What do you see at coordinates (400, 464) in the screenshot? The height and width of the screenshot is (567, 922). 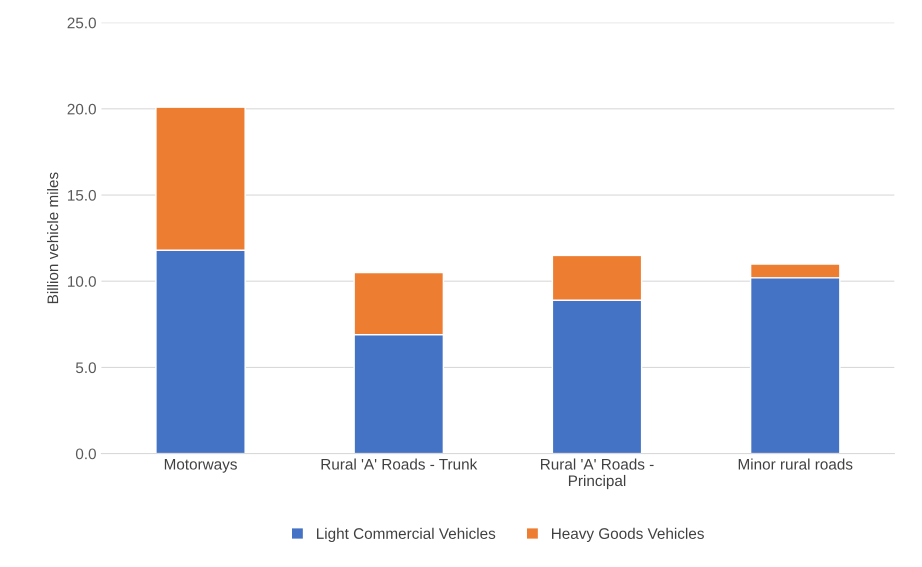 I see `x-tick-label: Rural 'A' Roads - Trunk` at bounding box center [400, 464].